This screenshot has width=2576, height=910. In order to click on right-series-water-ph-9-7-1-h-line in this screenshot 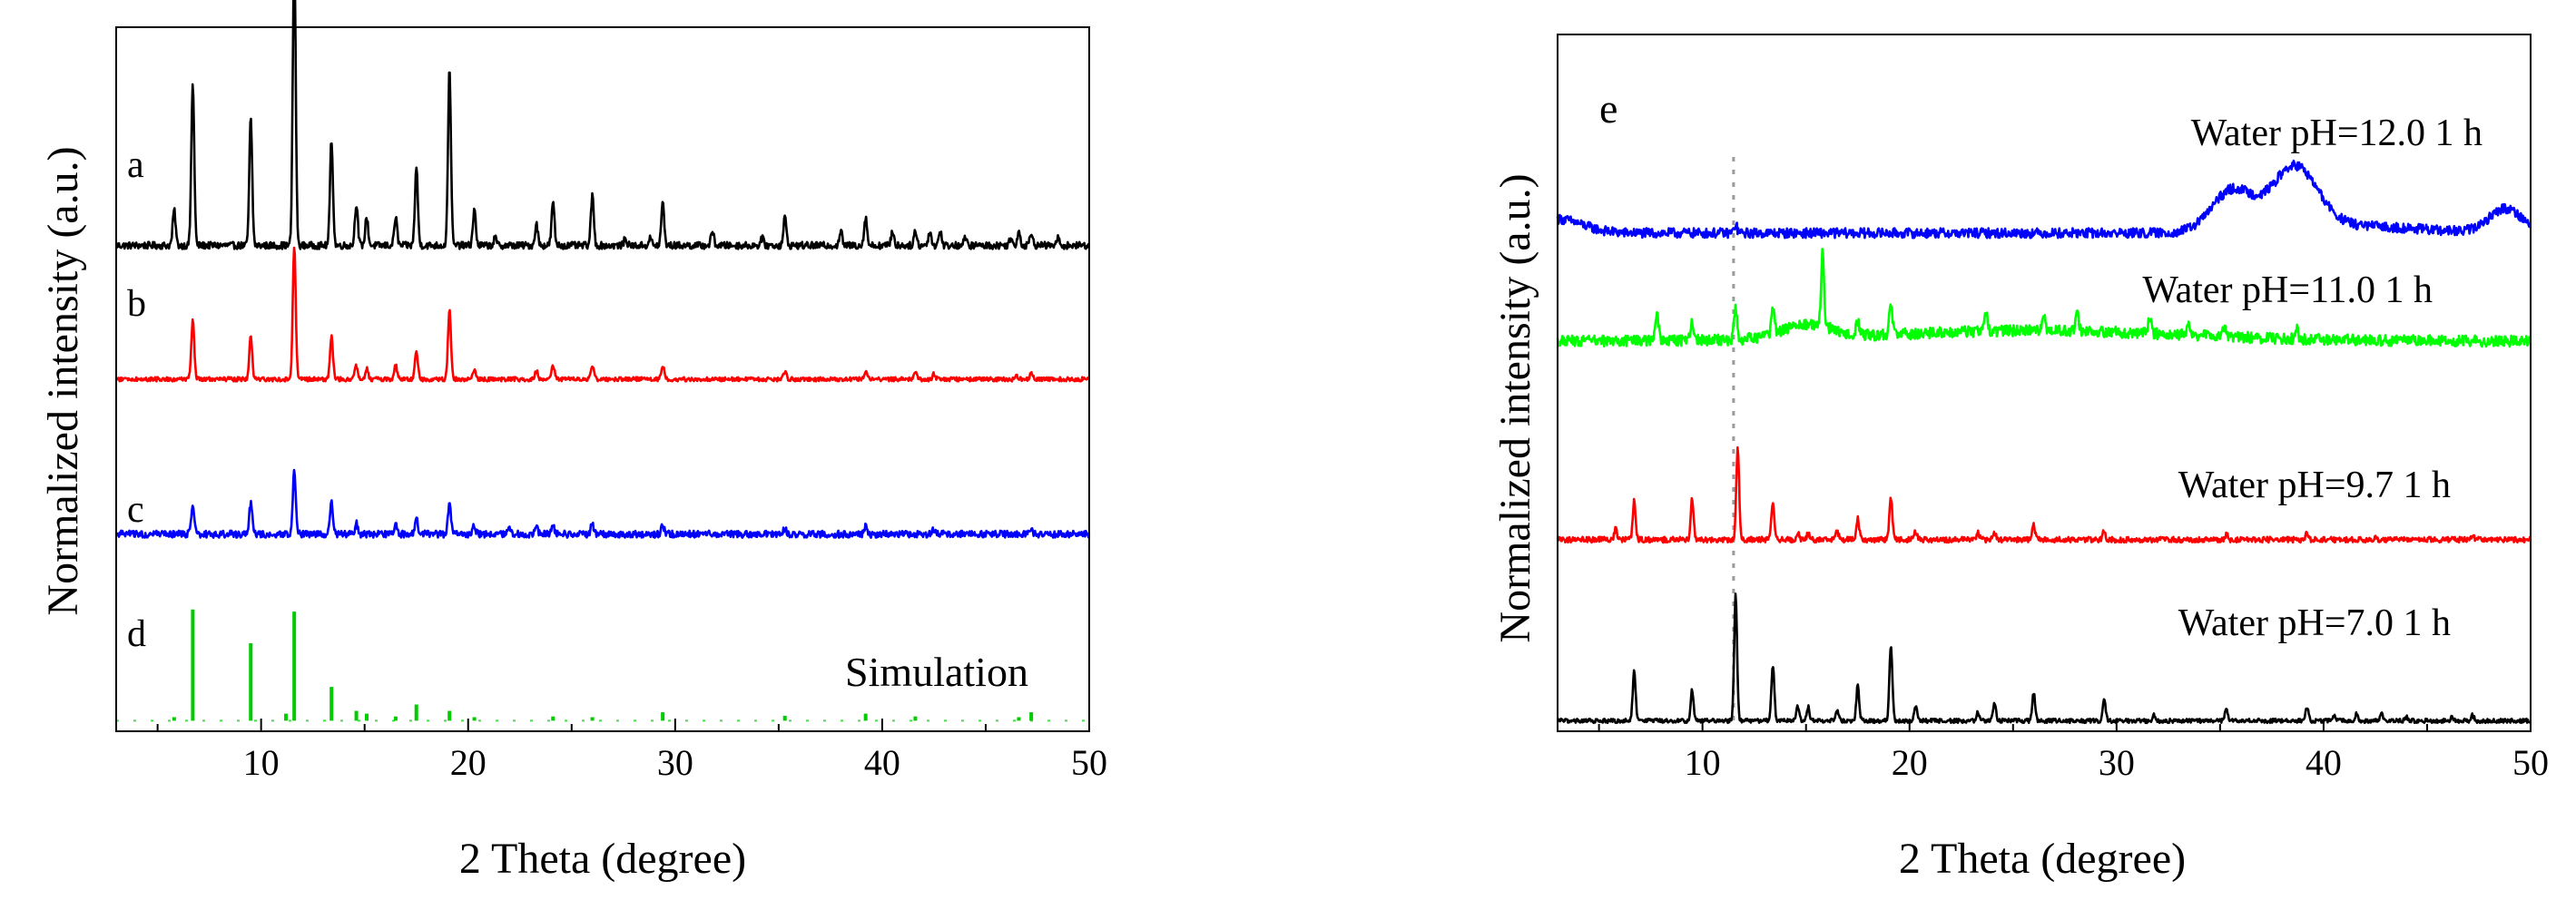, I will do `click(2044, 494)`.